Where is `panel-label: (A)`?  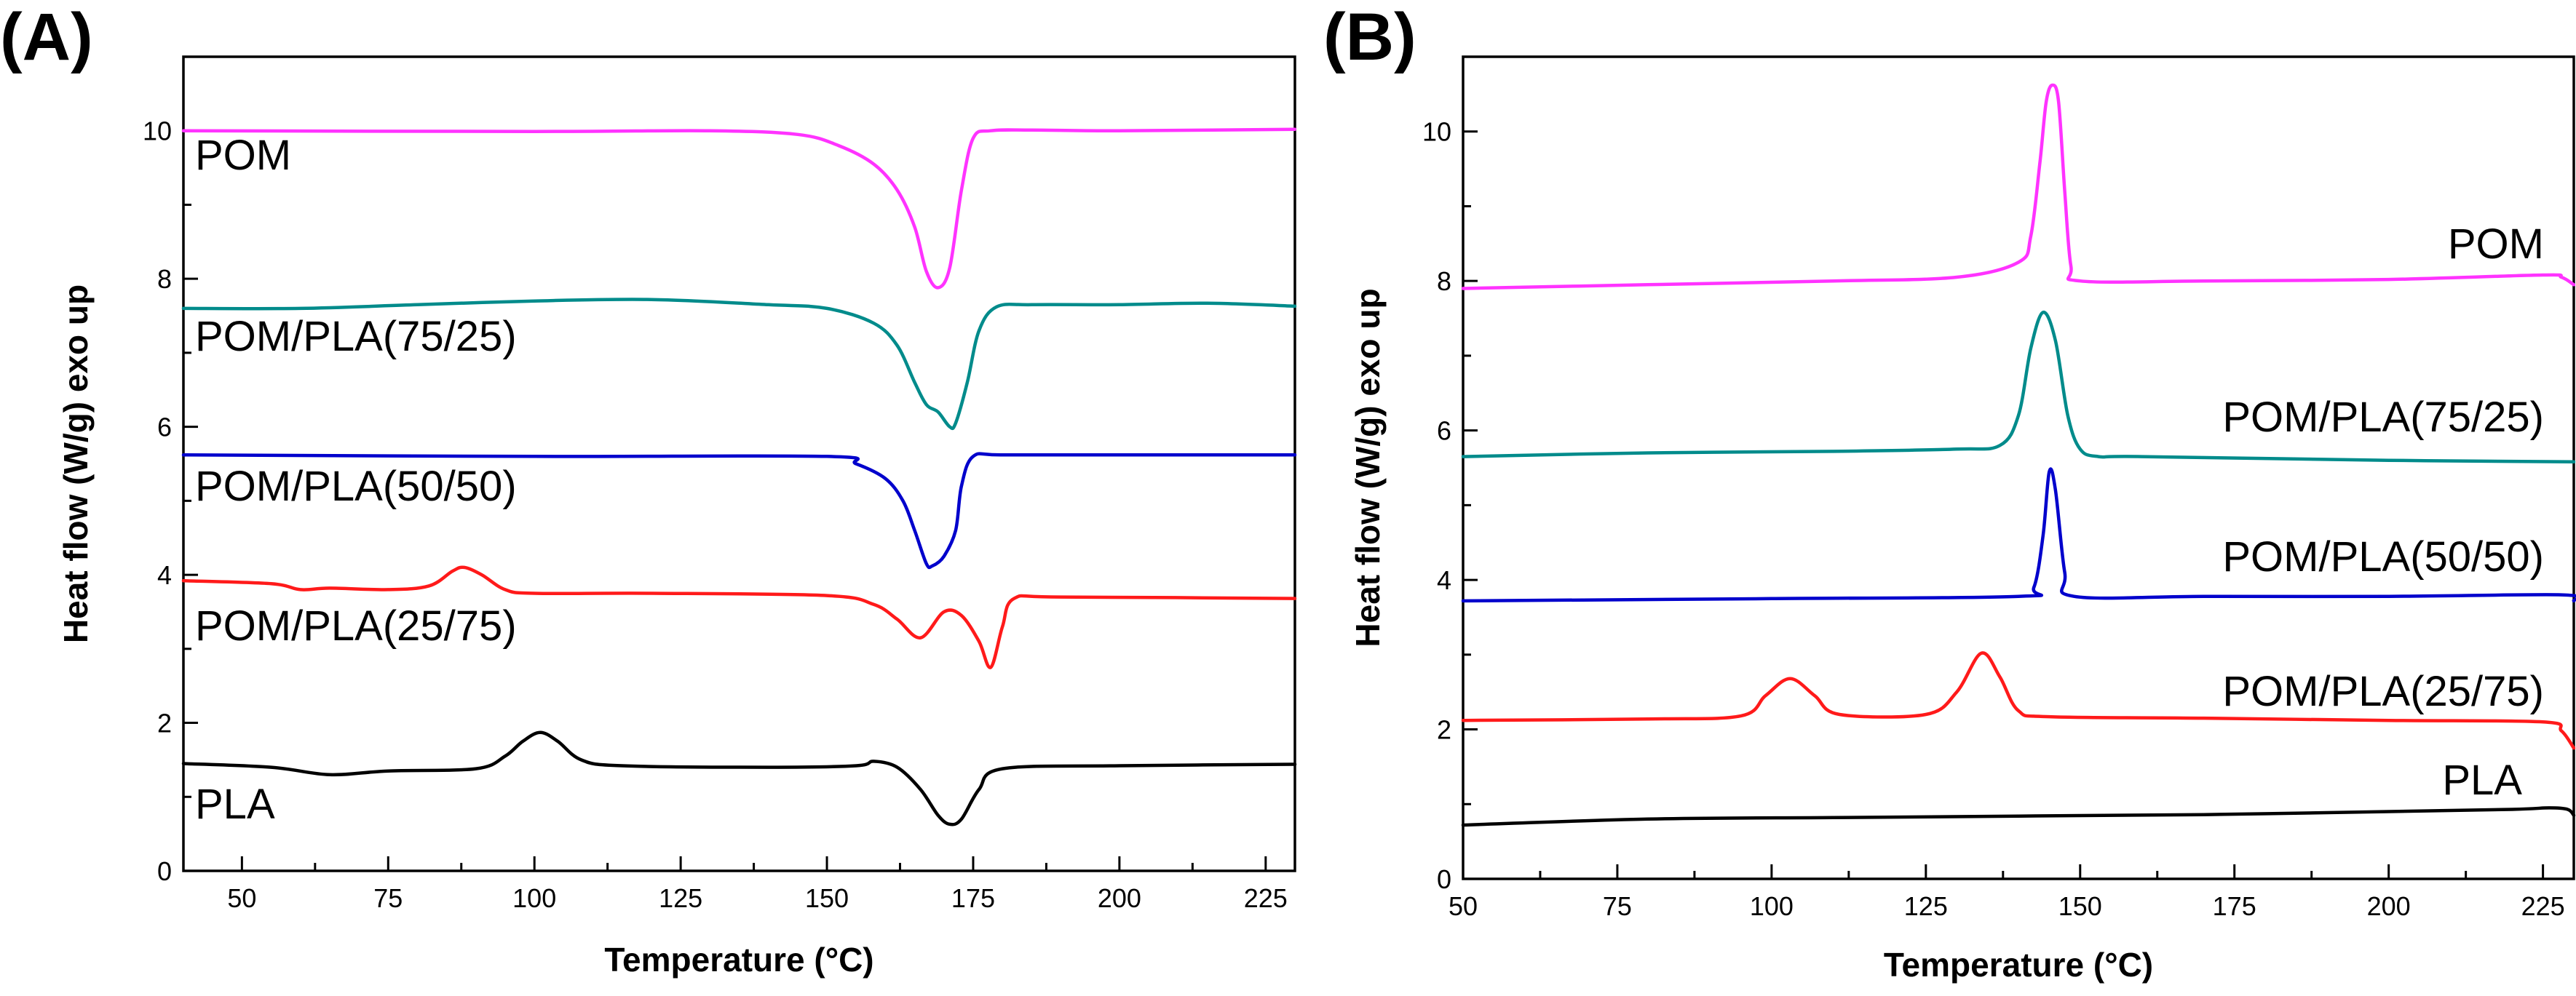 panel-label: (A) is located at coordinates (46, 37).